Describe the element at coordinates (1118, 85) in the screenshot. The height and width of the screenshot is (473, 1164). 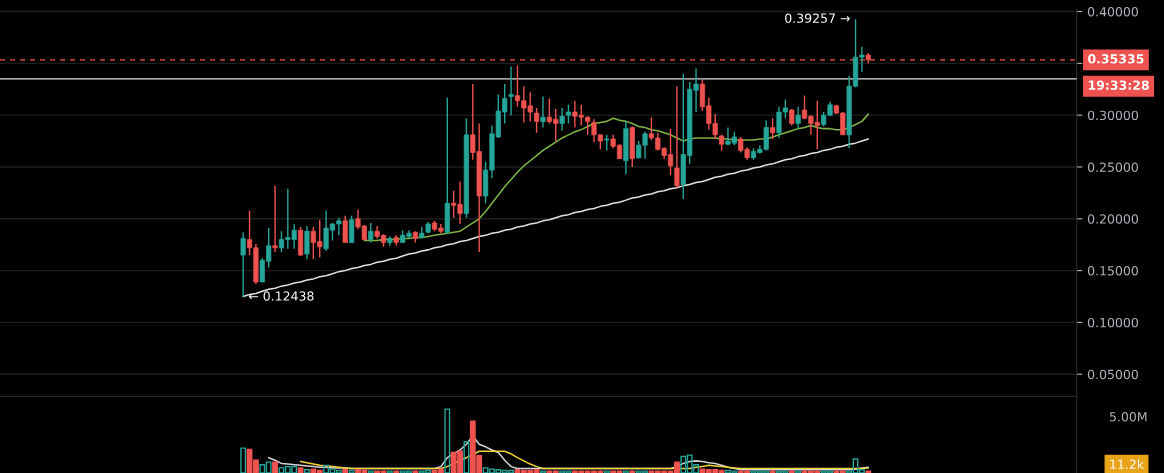
I see `text: 19:33:28` at that location.